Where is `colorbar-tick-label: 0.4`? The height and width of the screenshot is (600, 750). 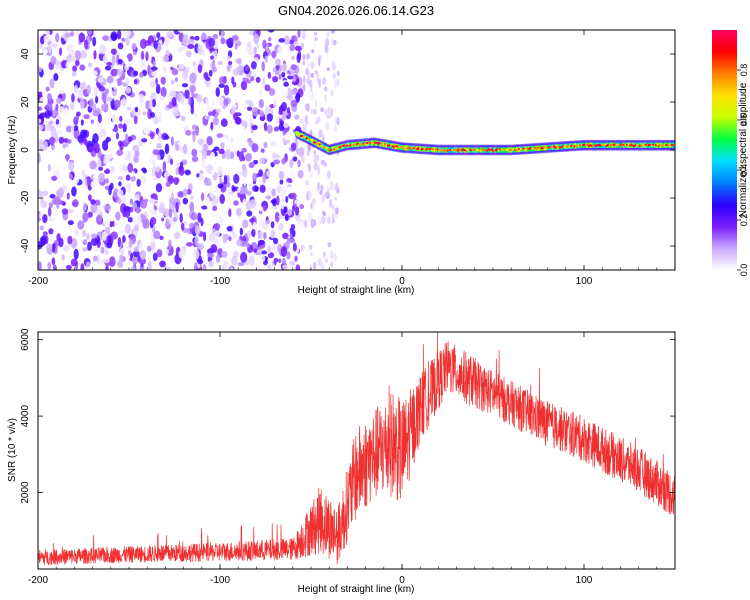 colorbar-tick-label: 0.4 is located at coordinates (744, 170).